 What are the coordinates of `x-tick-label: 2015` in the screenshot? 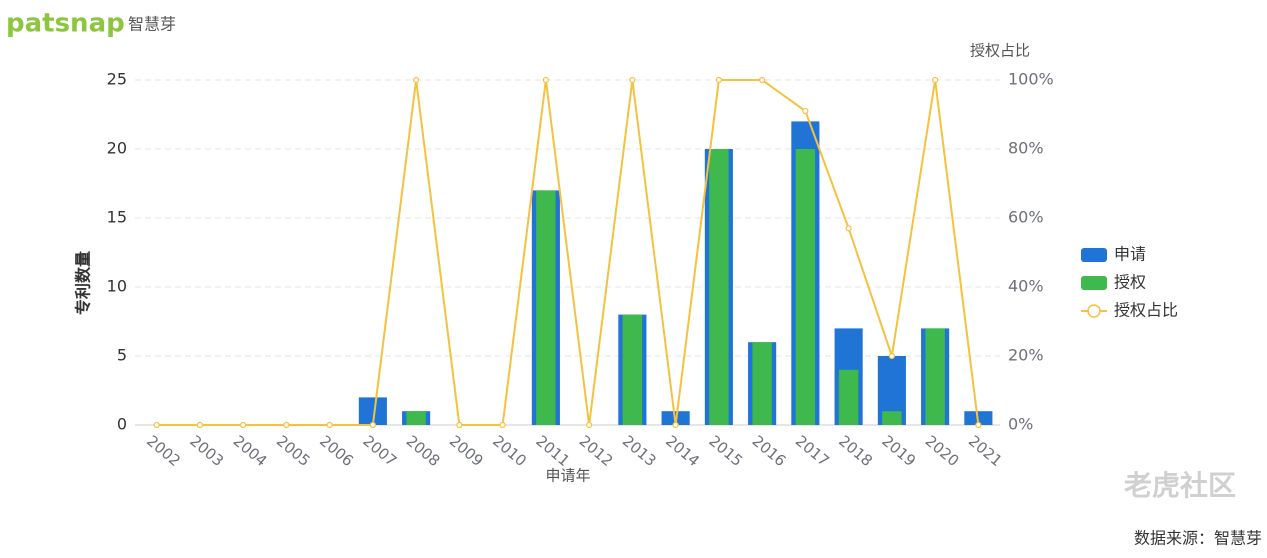 It's located at (725, 451).